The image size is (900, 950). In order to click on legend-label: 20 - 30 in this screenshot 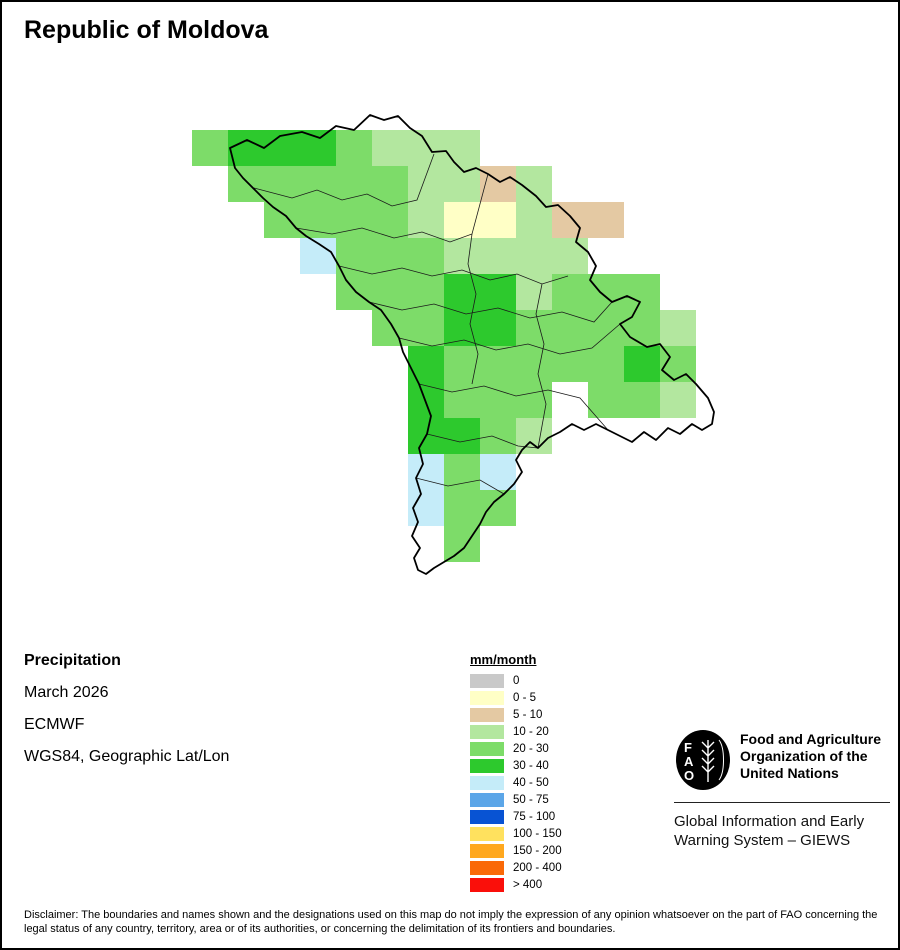, I will do `click(531, 749)`.